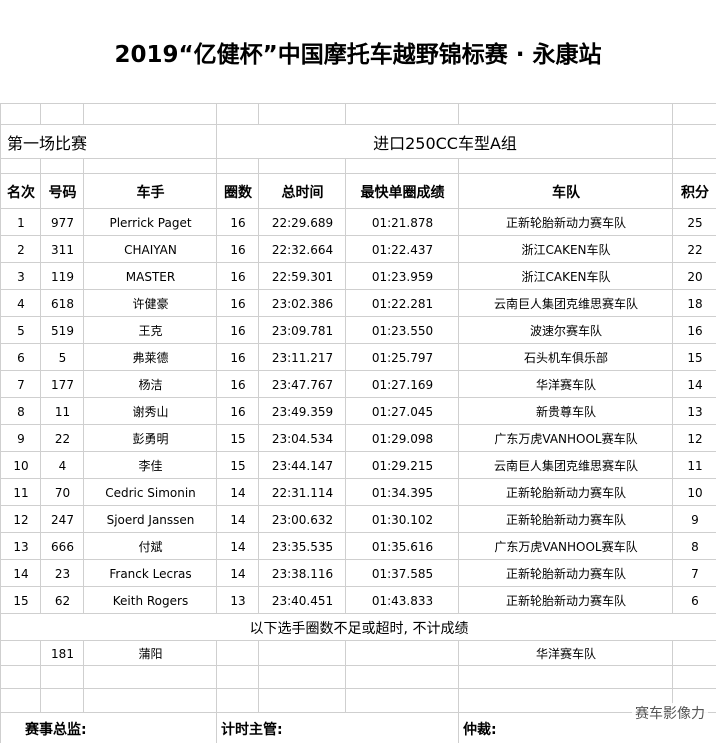 Image resolution: width=716 pixels, height=743 pixels. I want to click on table-cell: 62, so click(62, 600).